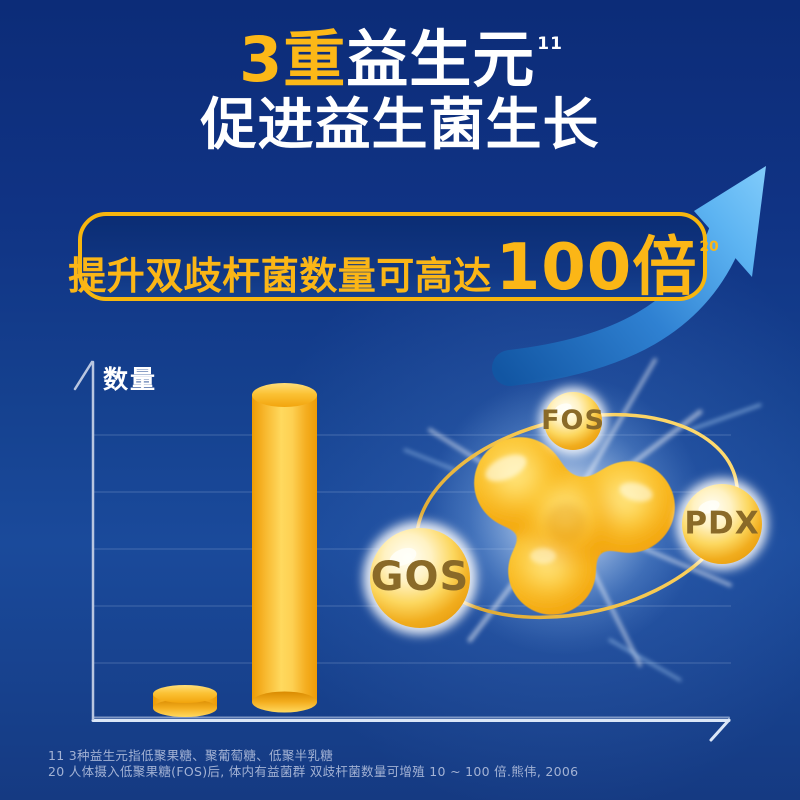  I want to click on claim-footnote-ref: 20, so click(709, 247).